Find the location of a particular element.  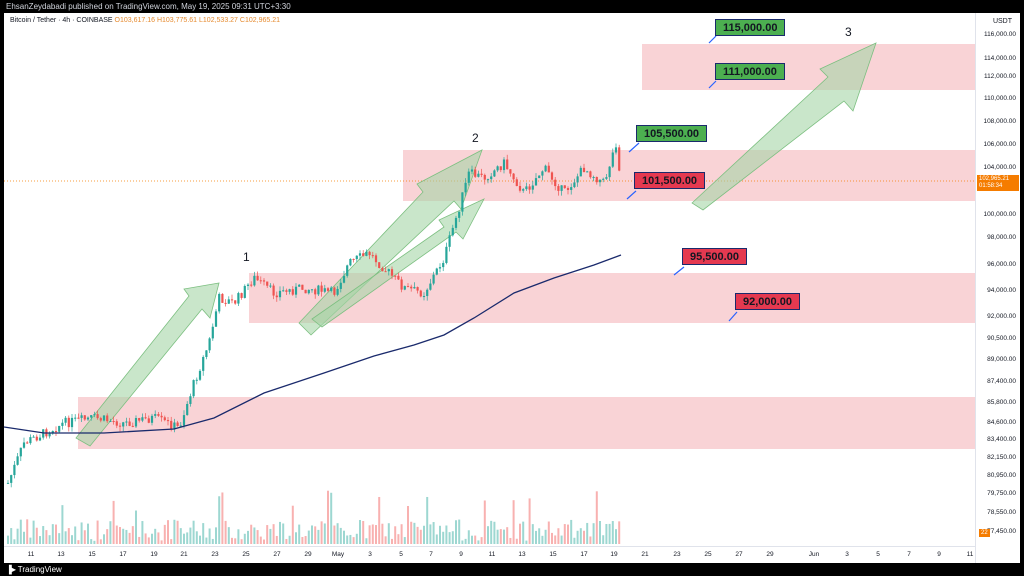

price-tick: 92,000.00 is located at coordinates (1001, 316).